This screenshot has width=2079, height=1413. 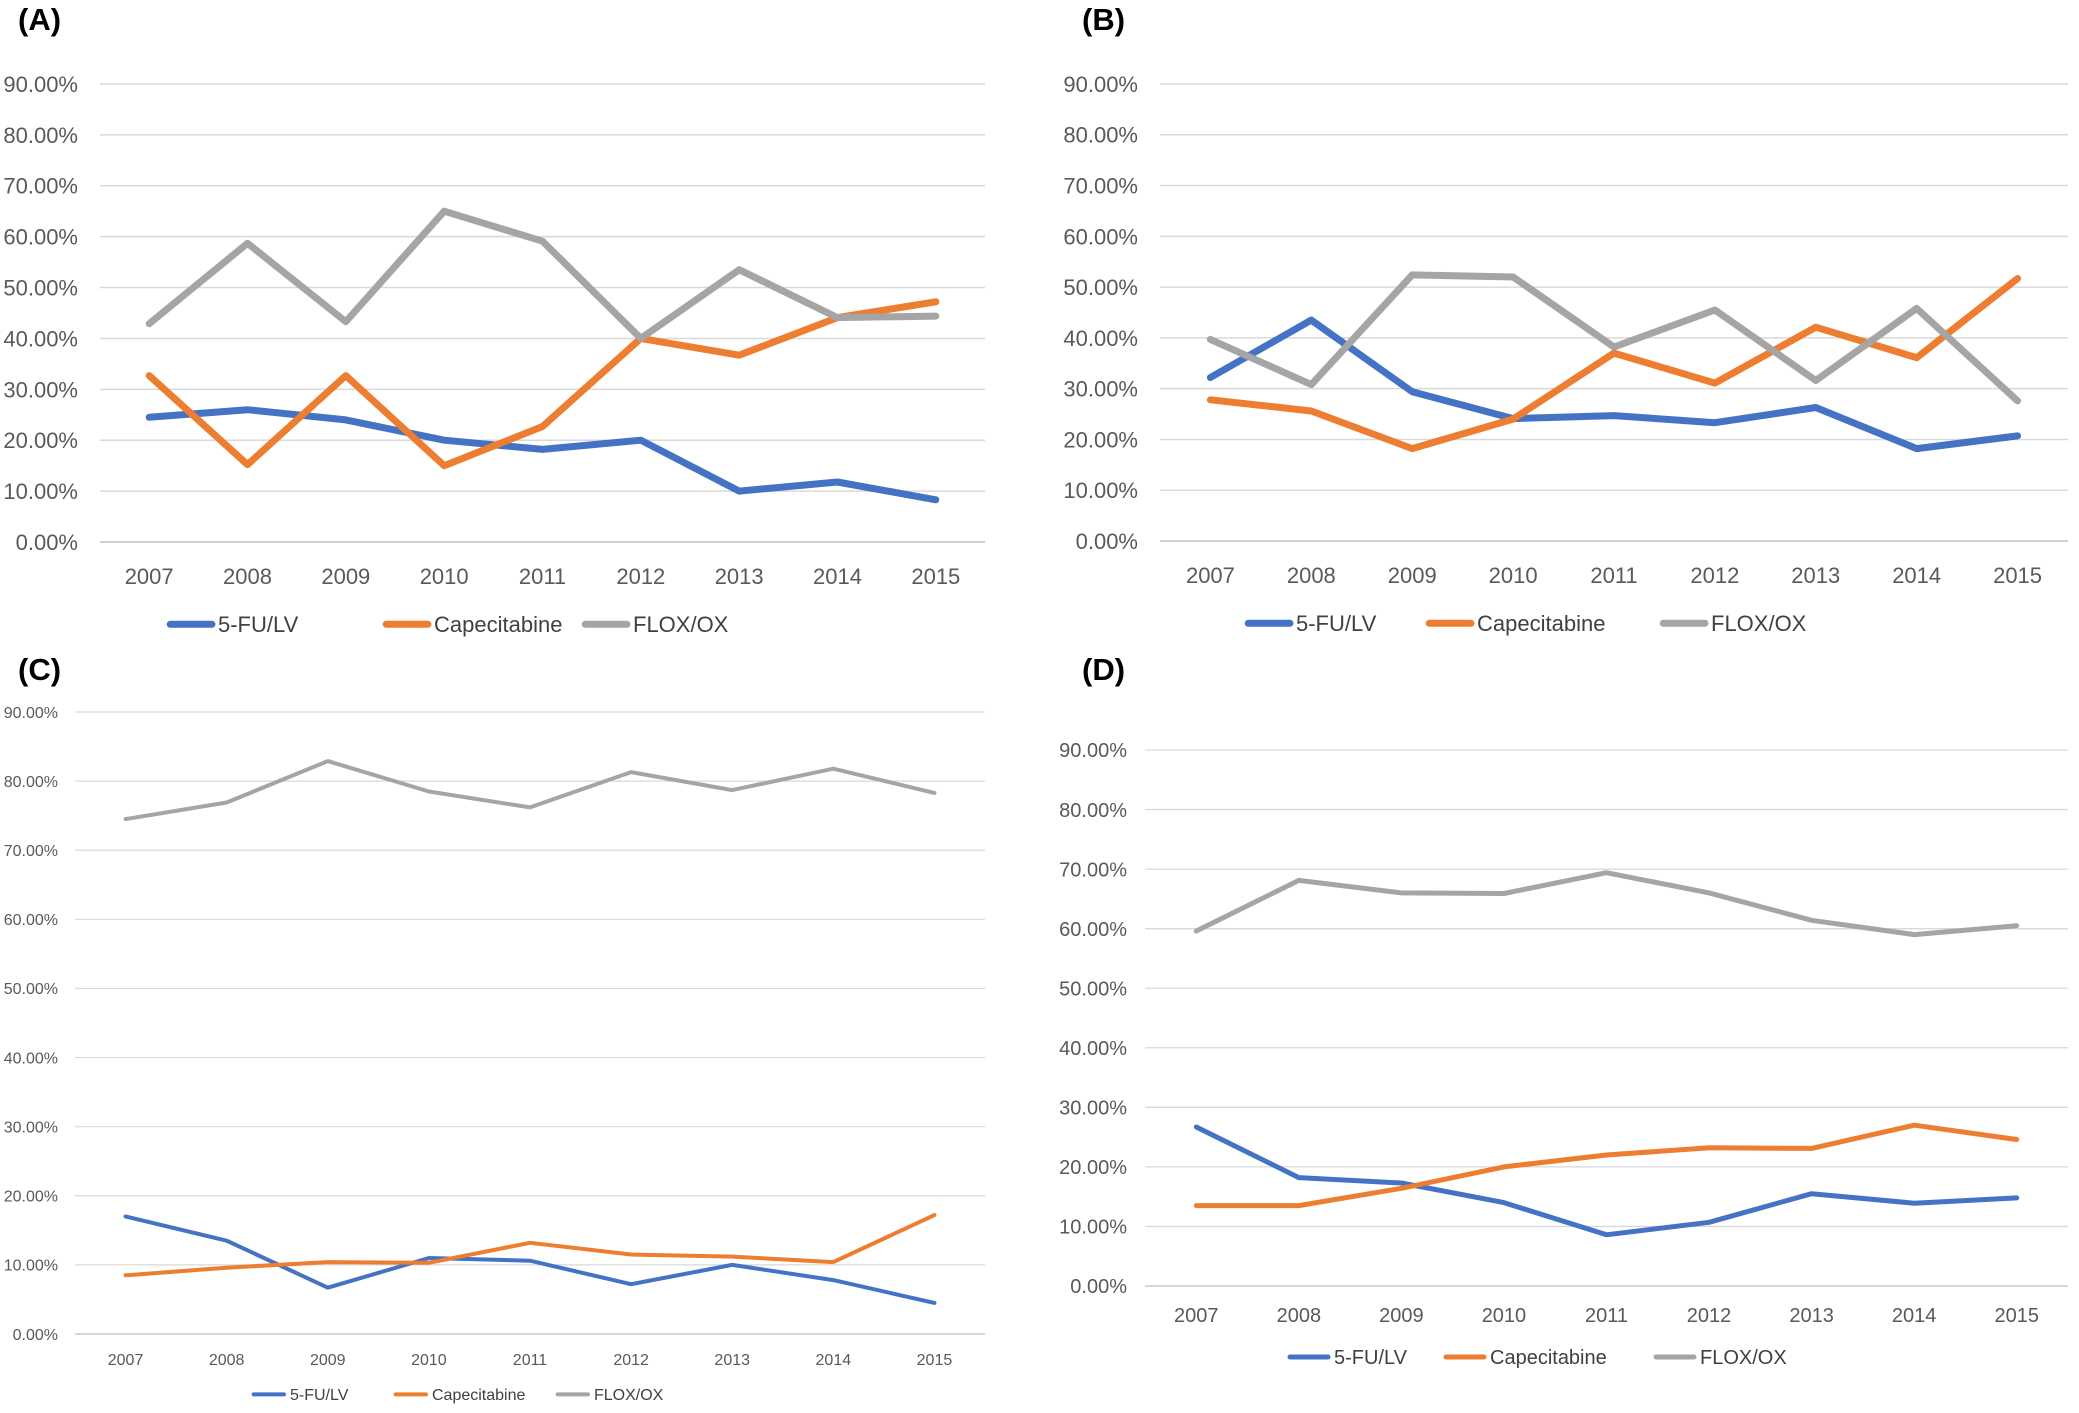 What do you see at coordinates (39, 669) in the screenshot?
I see `panel-label: (C)` at bounding box center [39, 669].